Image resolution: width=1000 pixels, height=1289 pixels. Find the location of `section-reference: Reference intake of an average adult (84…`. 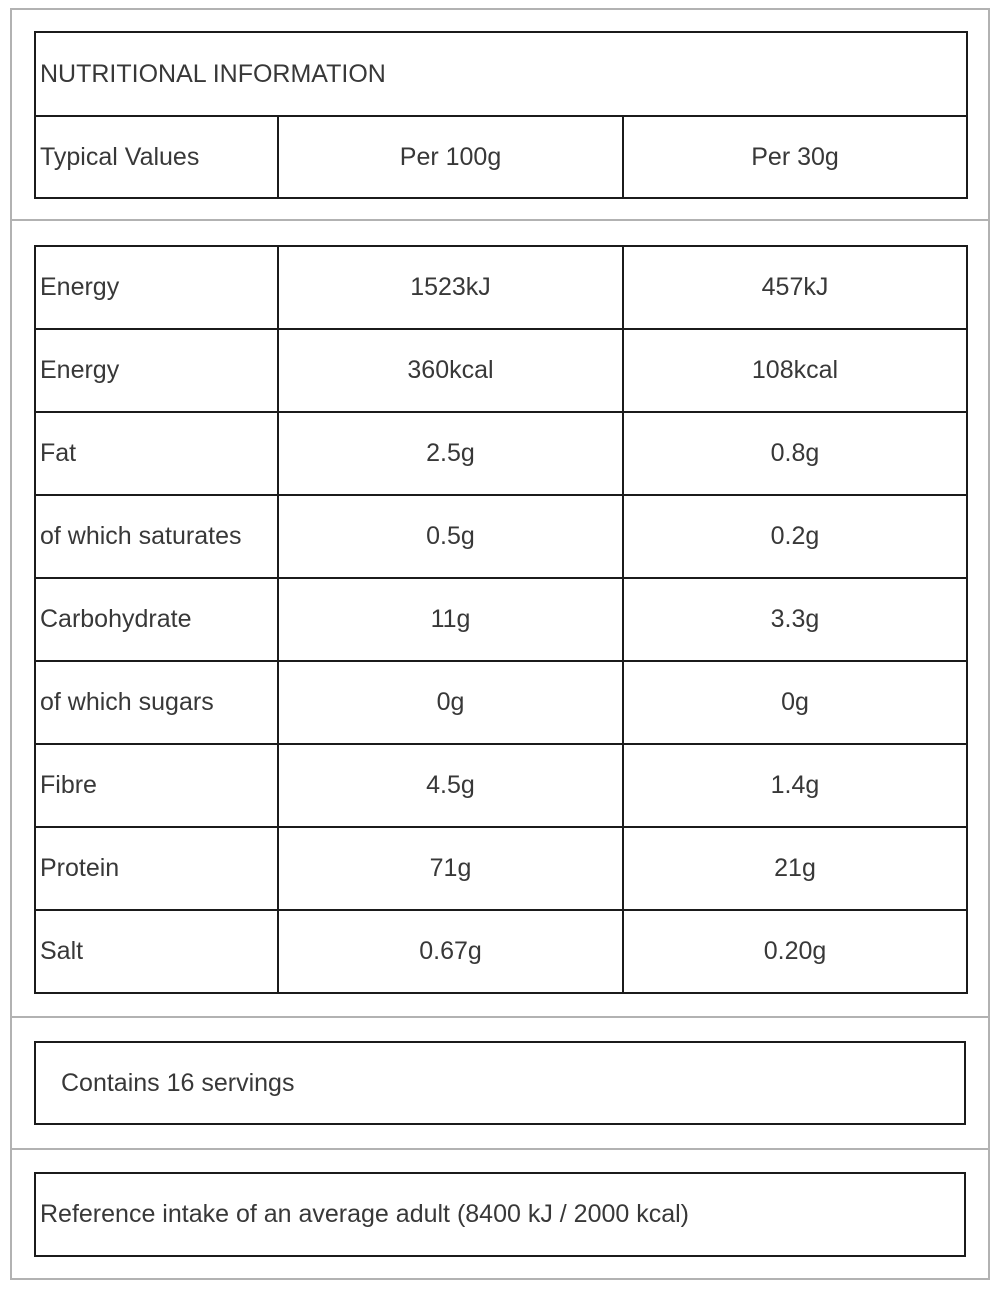

section-reference: Reference intake of an average adult (84… is located at coordinates (500, 1214).